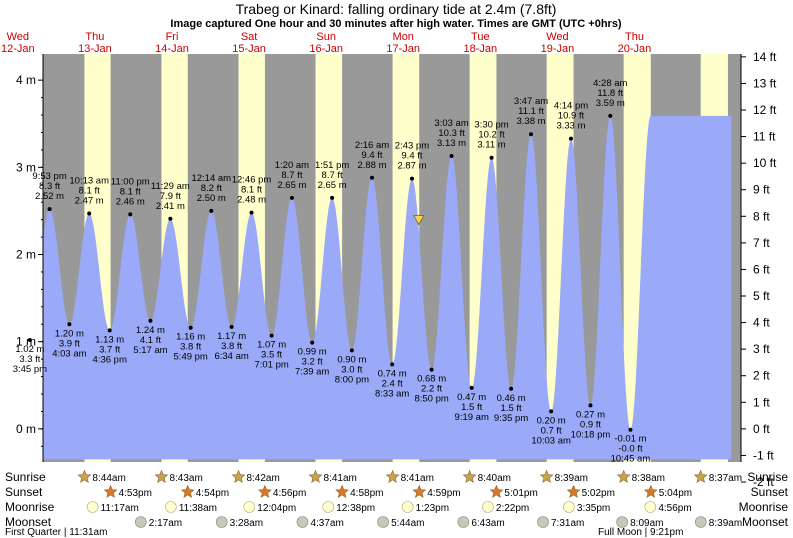 The image size is (793, 538). Describe the element at coordinates (765, 110) in the screenshot. I see `right-tick-label-14: 12 ft` at that location.